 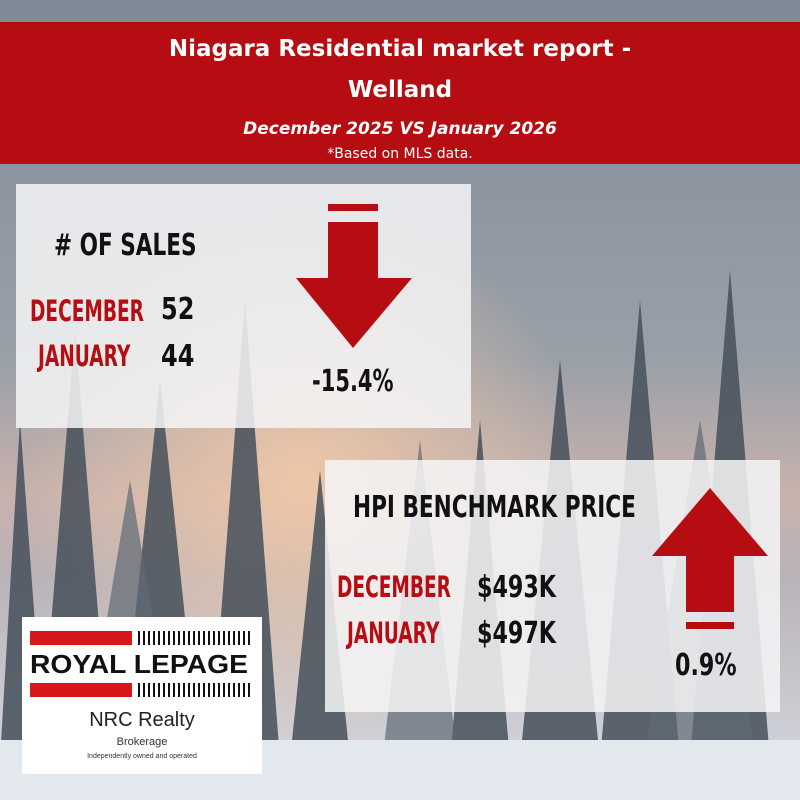 I want to click on sales-december-value: 52, so click(x=178, y=309).